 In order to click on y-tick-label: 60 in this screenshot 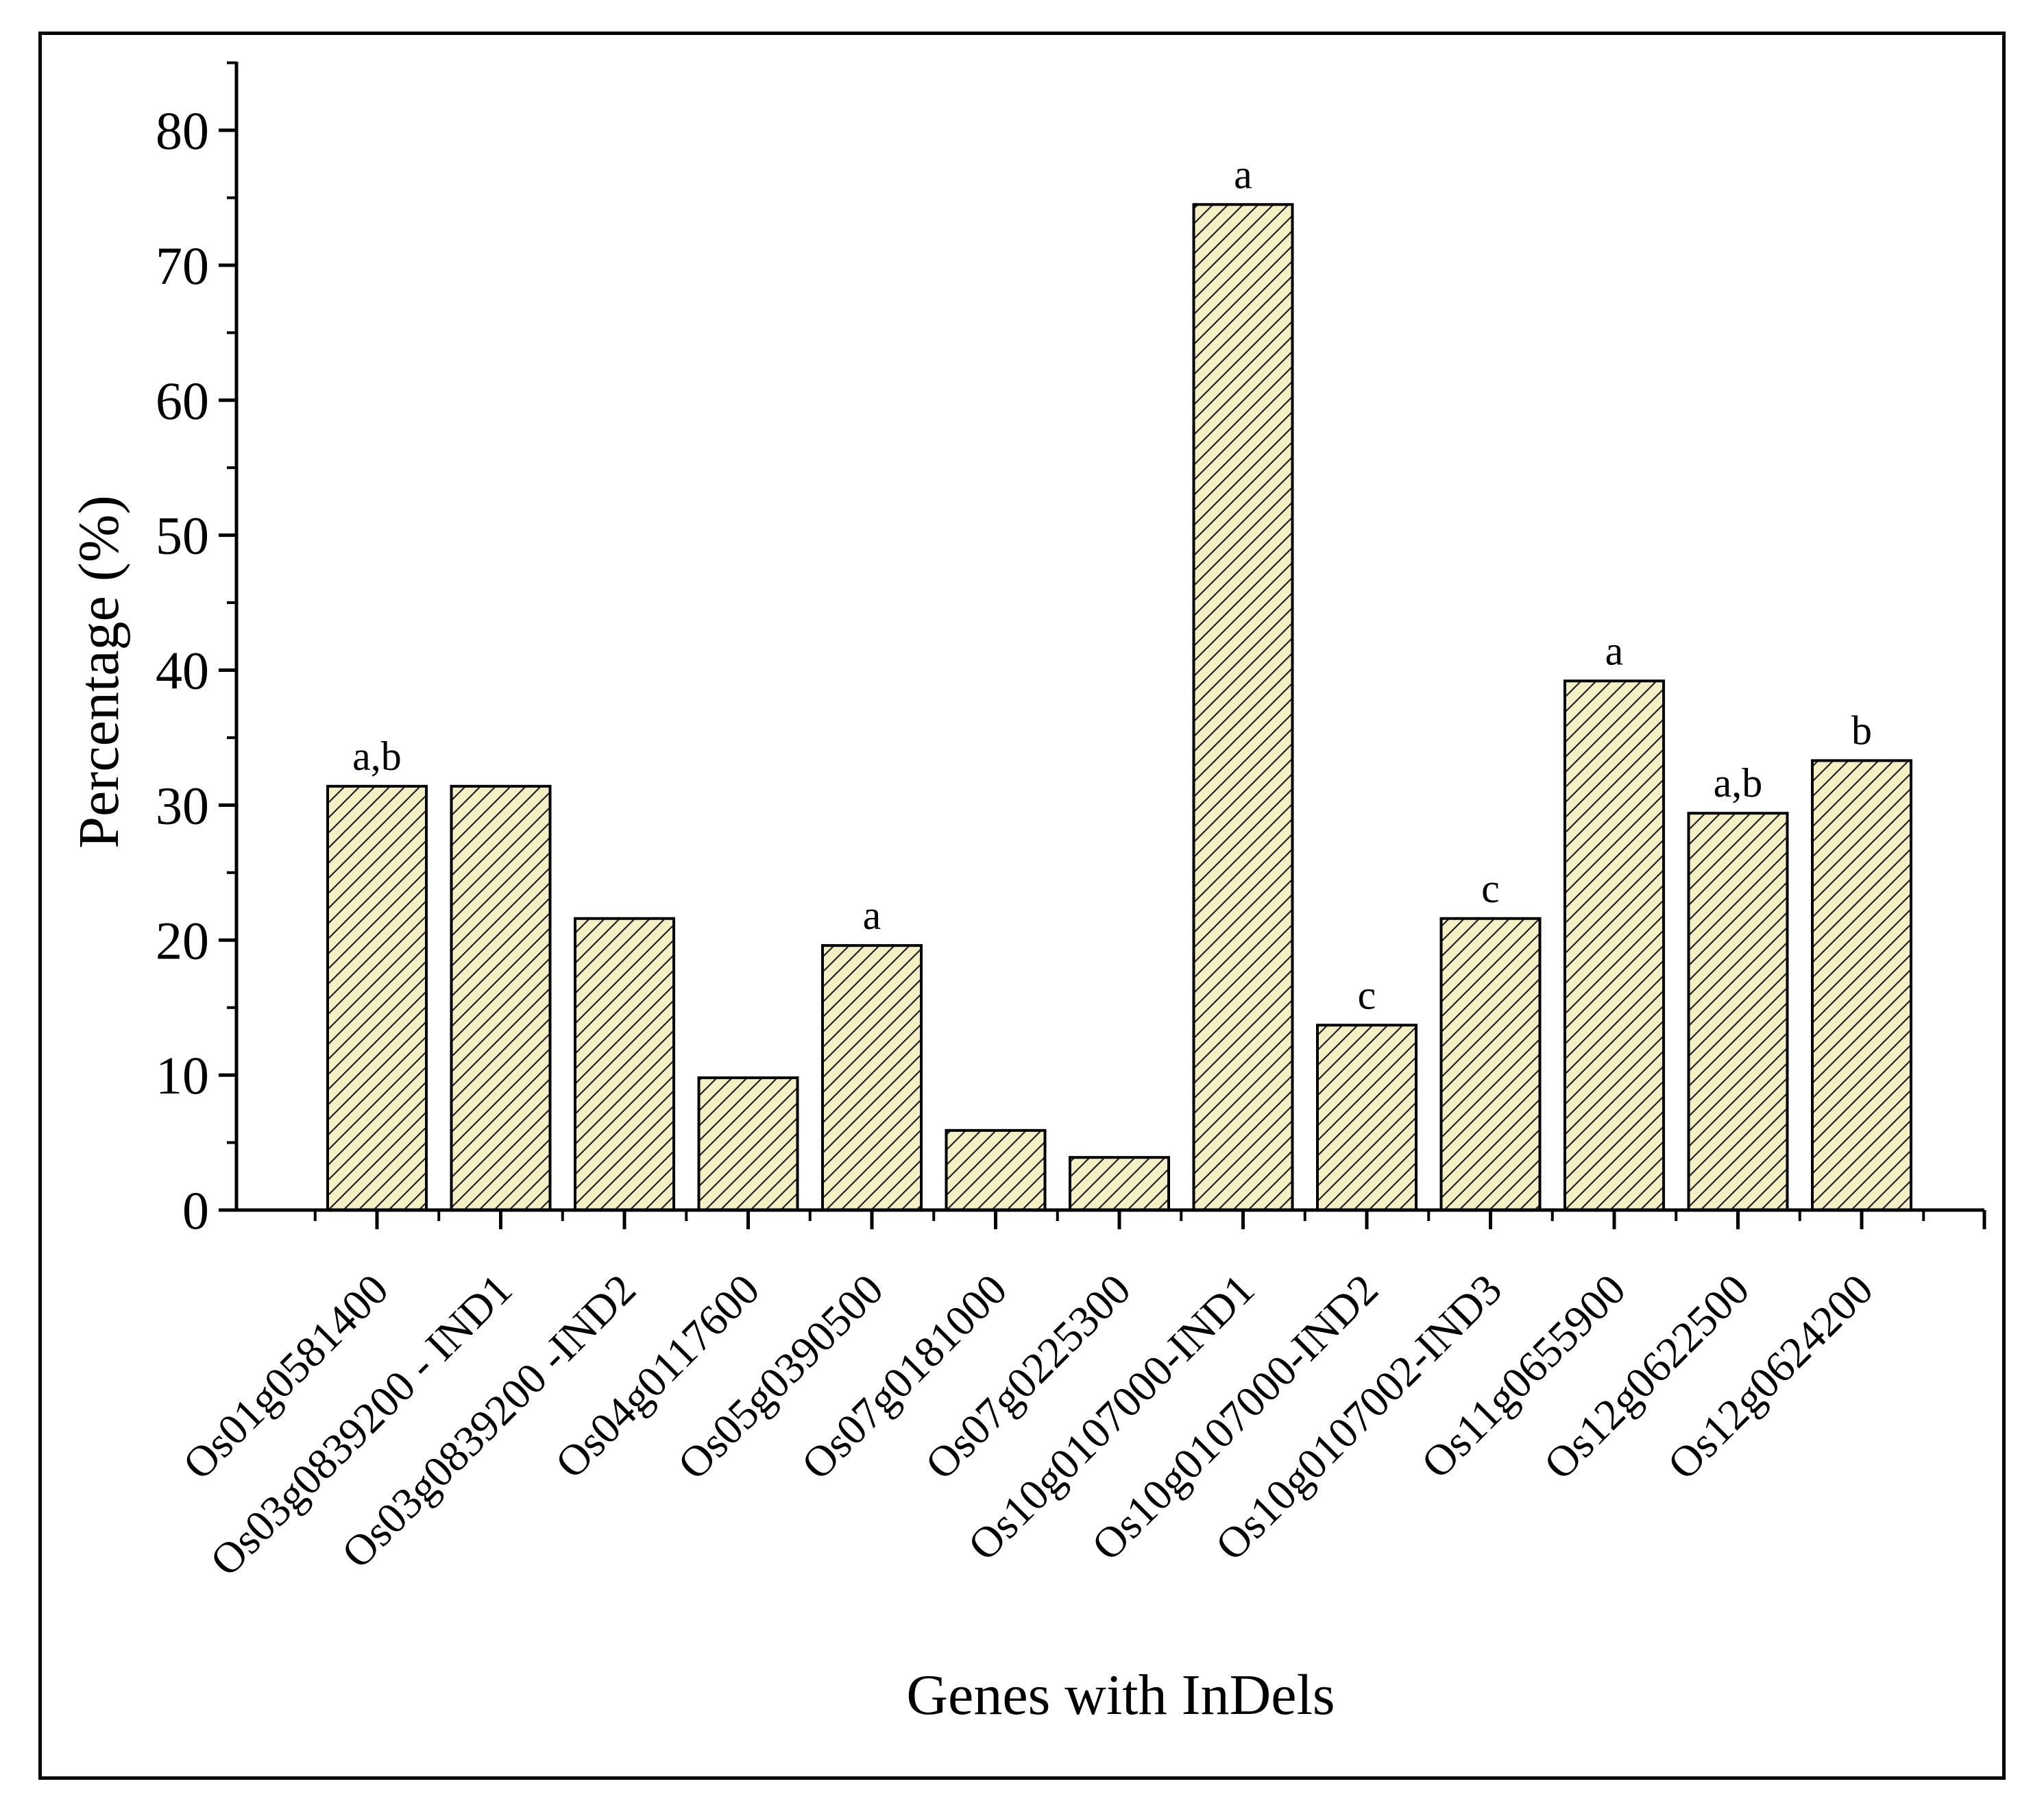, I will do `click(182, 401)`.